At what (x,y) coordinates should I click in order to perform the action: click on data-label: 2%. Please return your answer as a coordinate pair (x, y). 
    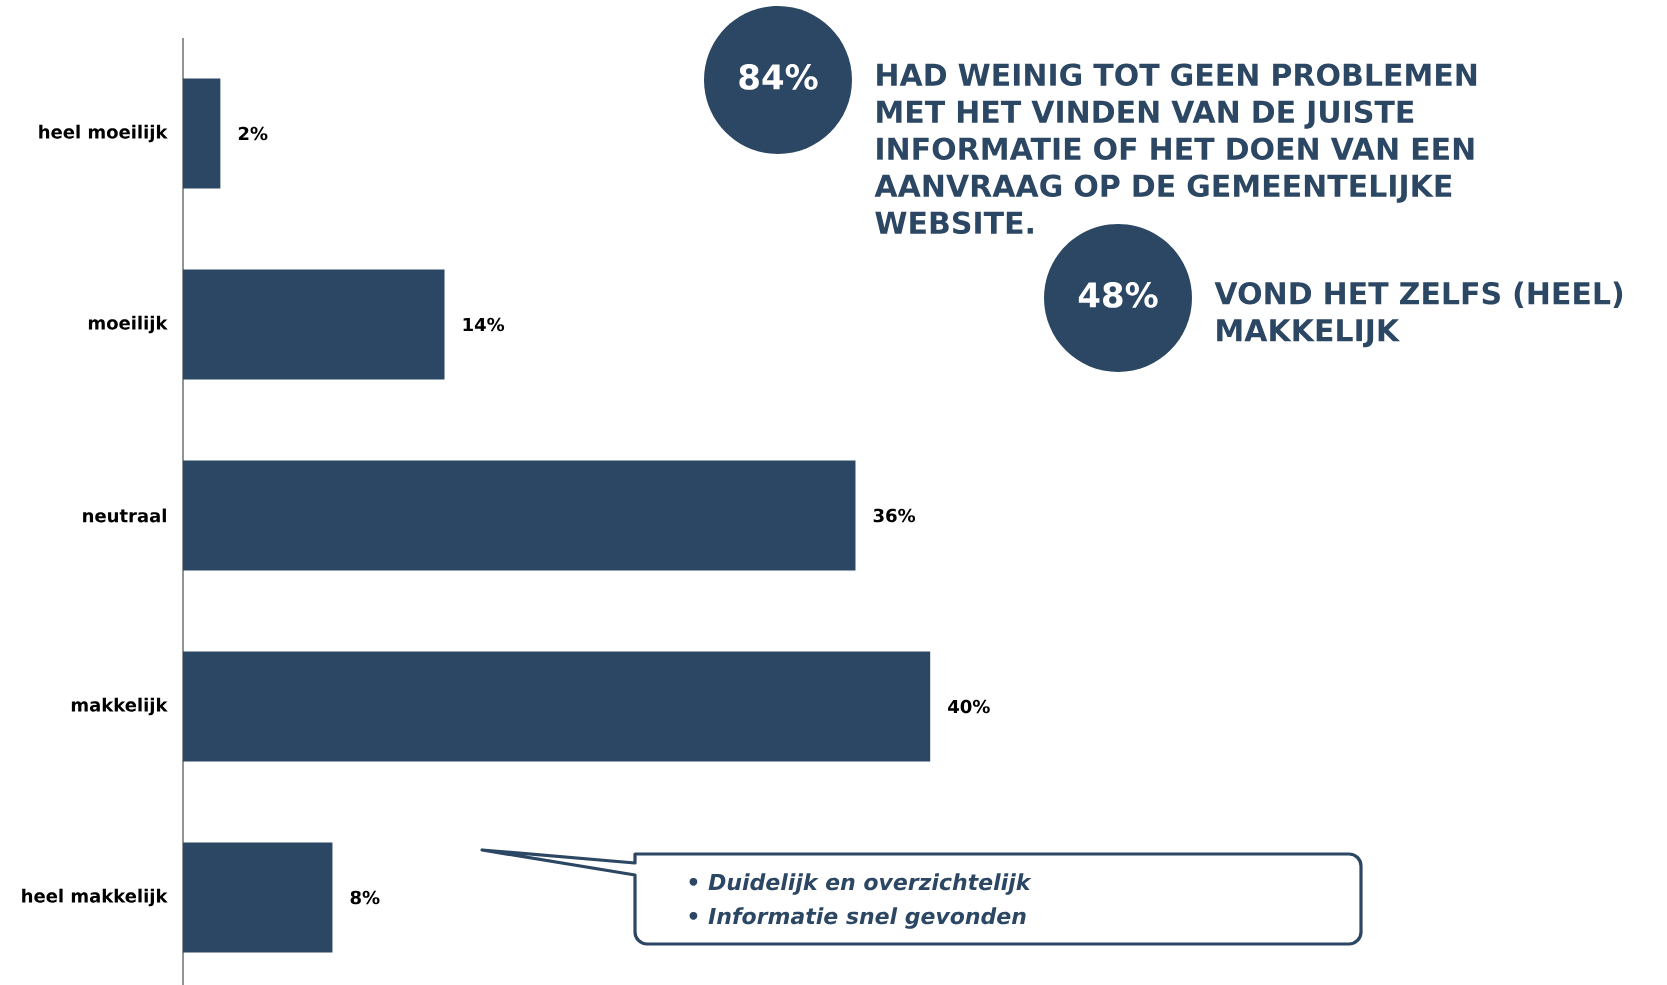
    Looking at the image, I should click on (253, 133).